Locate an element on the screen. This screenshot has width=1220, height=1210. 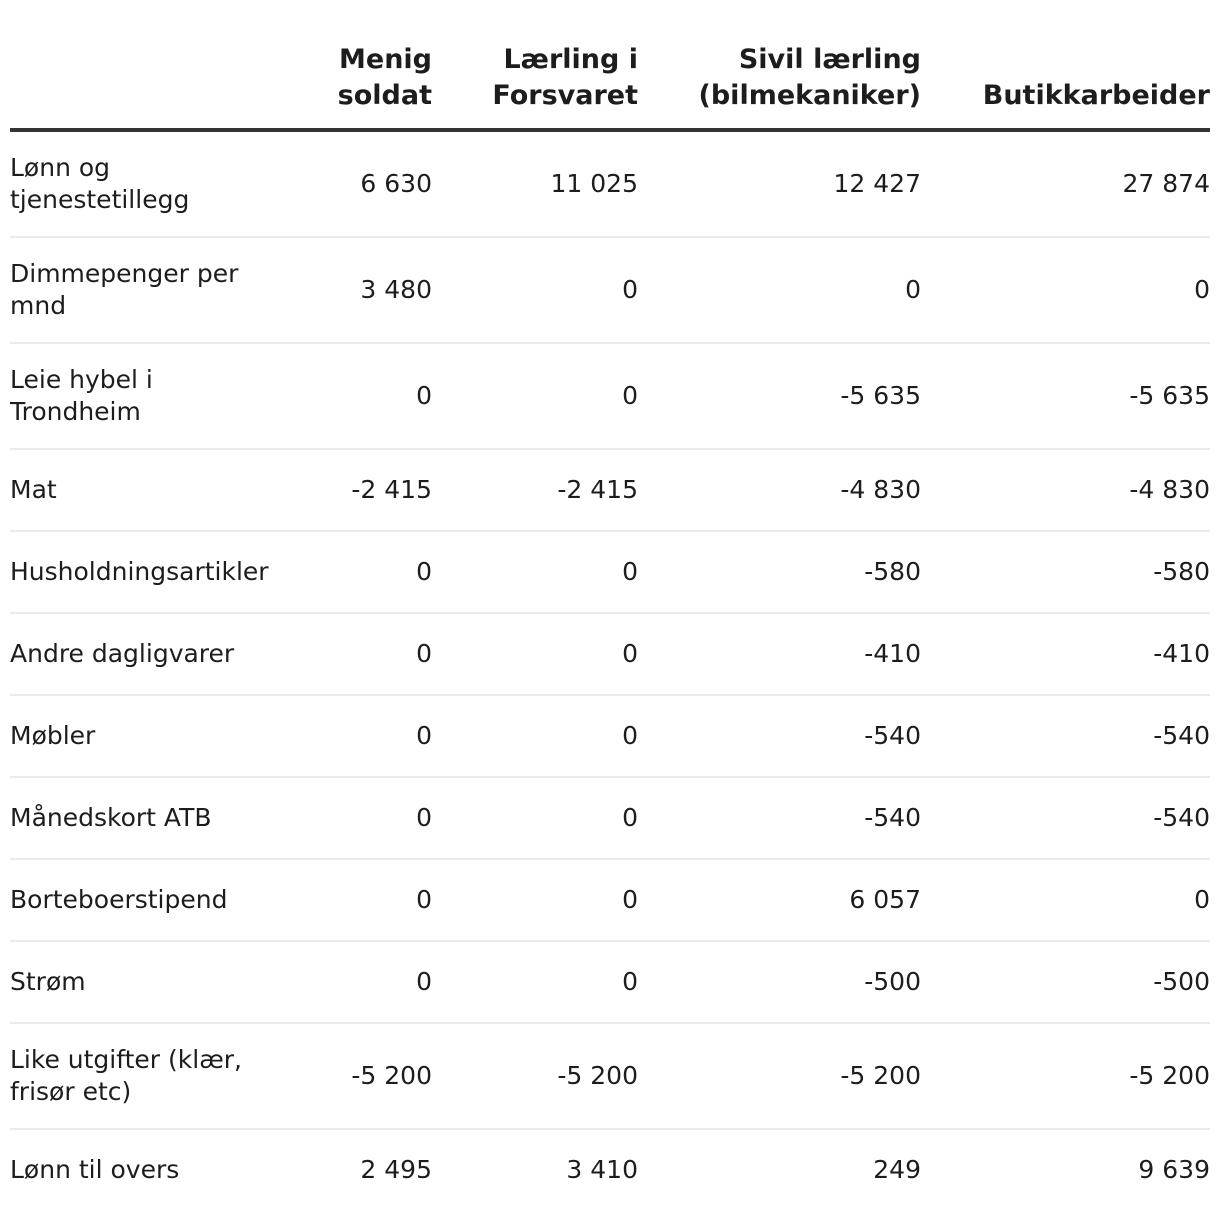
table-row: Borteboerstipend 0 0 6 057 0 is located at coordinates (610, 900).